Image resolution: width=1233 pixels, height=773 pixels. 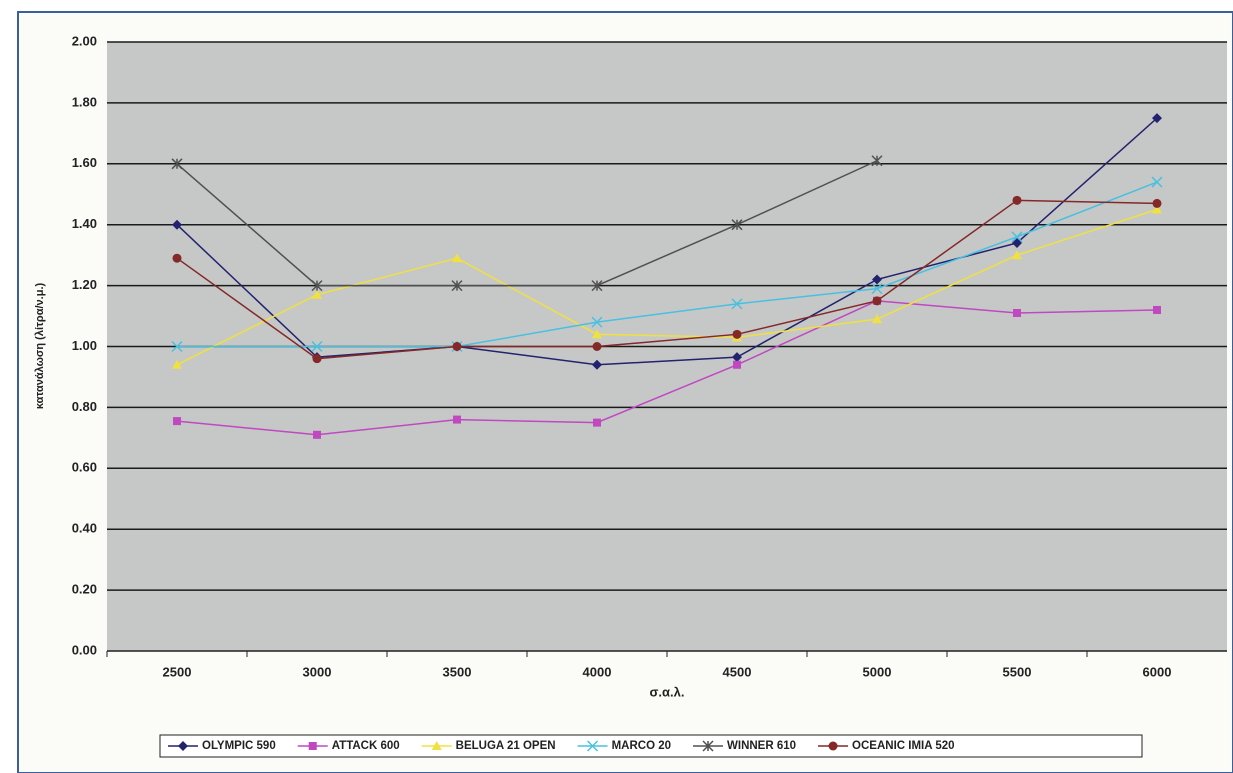 What do you see at coordinates (84, 284) in the screenshot?
I see `y-tick-label: 1.20` at bounding box center [84, 284].